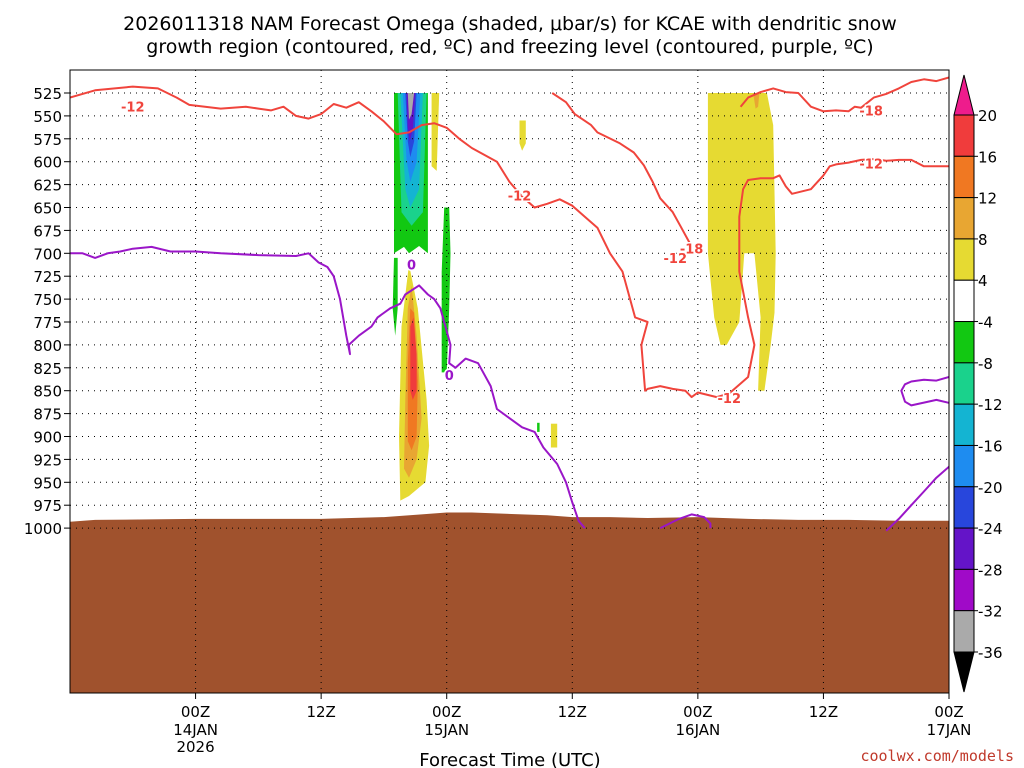 Image resolution: width=1024 pixels, height=768 pixels. What do you see at coordinates (47, 483) in the screenshot?
I see `y-tick-label-950: 950` at bounding box center [47, 483].